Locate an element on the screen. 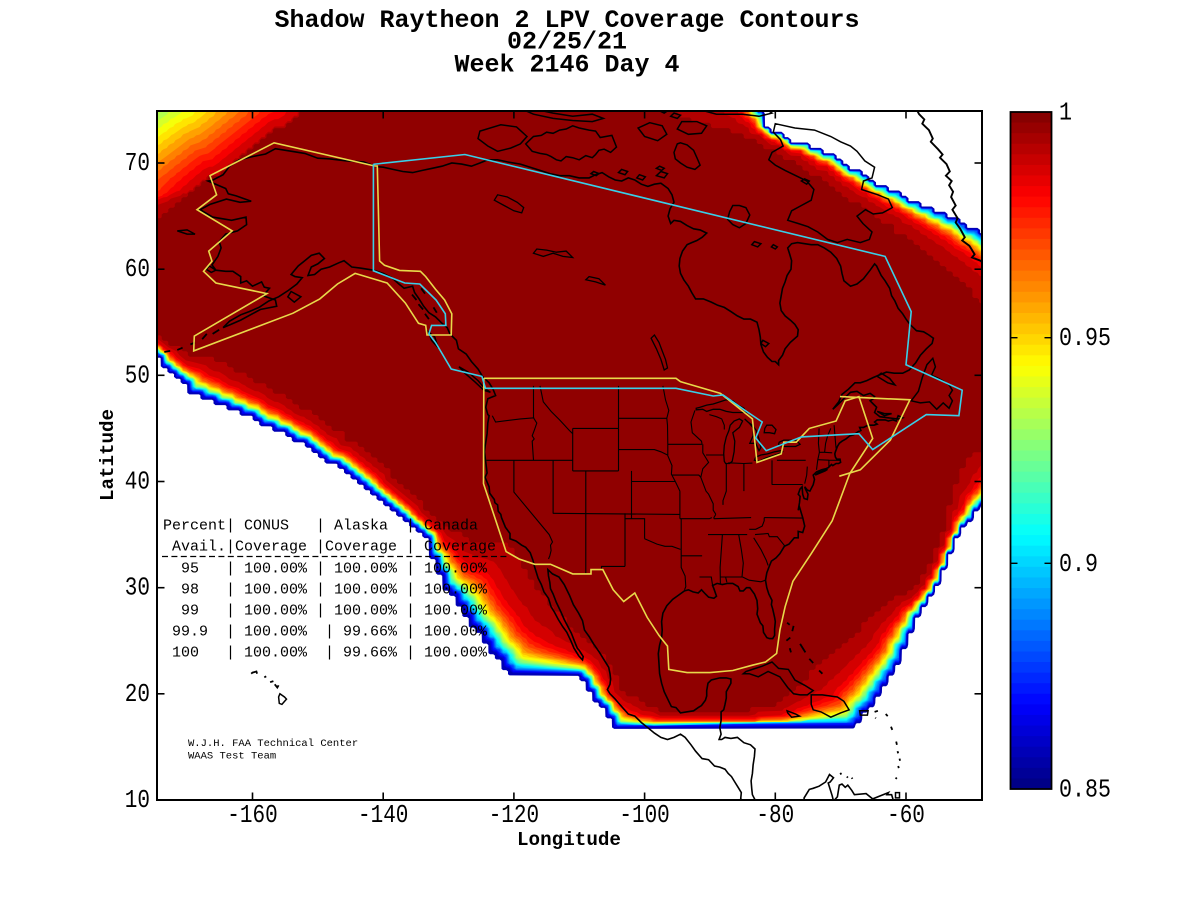 Image resolution: width=1200 pixels, height=900 pixels. svg-text: -140 is located at coordinates (383, 815).